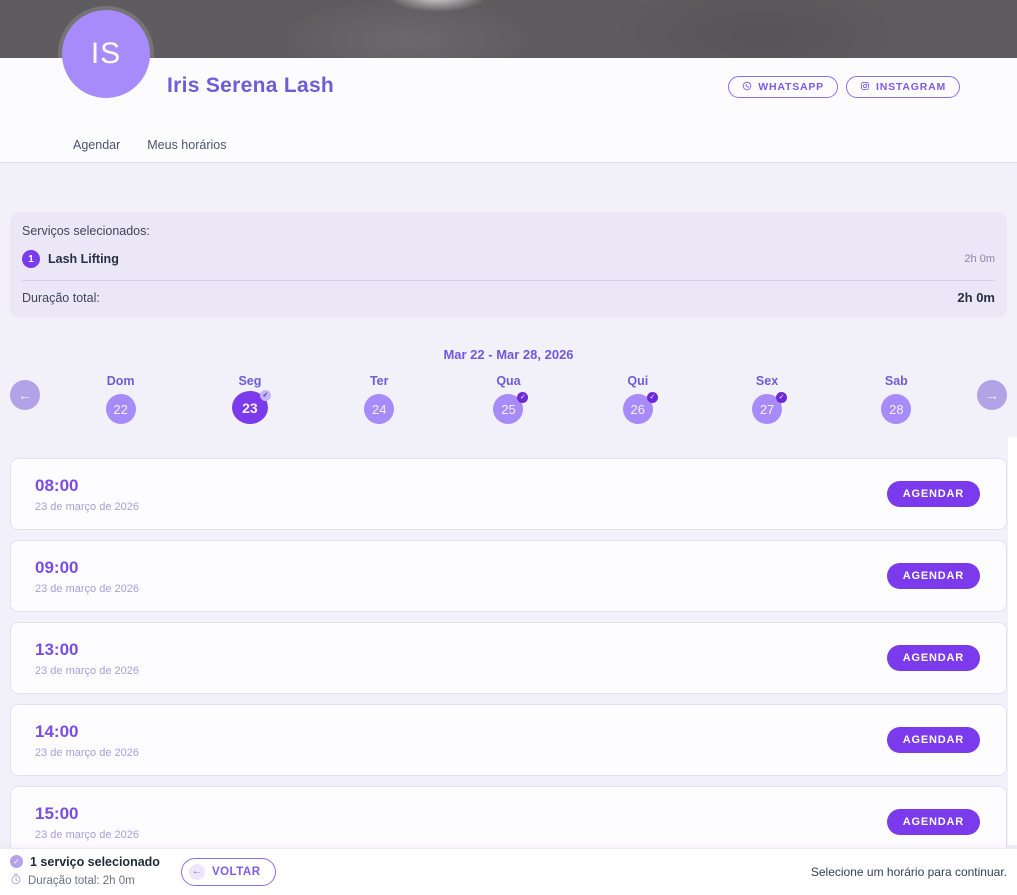 The width and height of the screenshot is (1017, 895). I want to click on arrow-right-icon: →, so click(992, 395).